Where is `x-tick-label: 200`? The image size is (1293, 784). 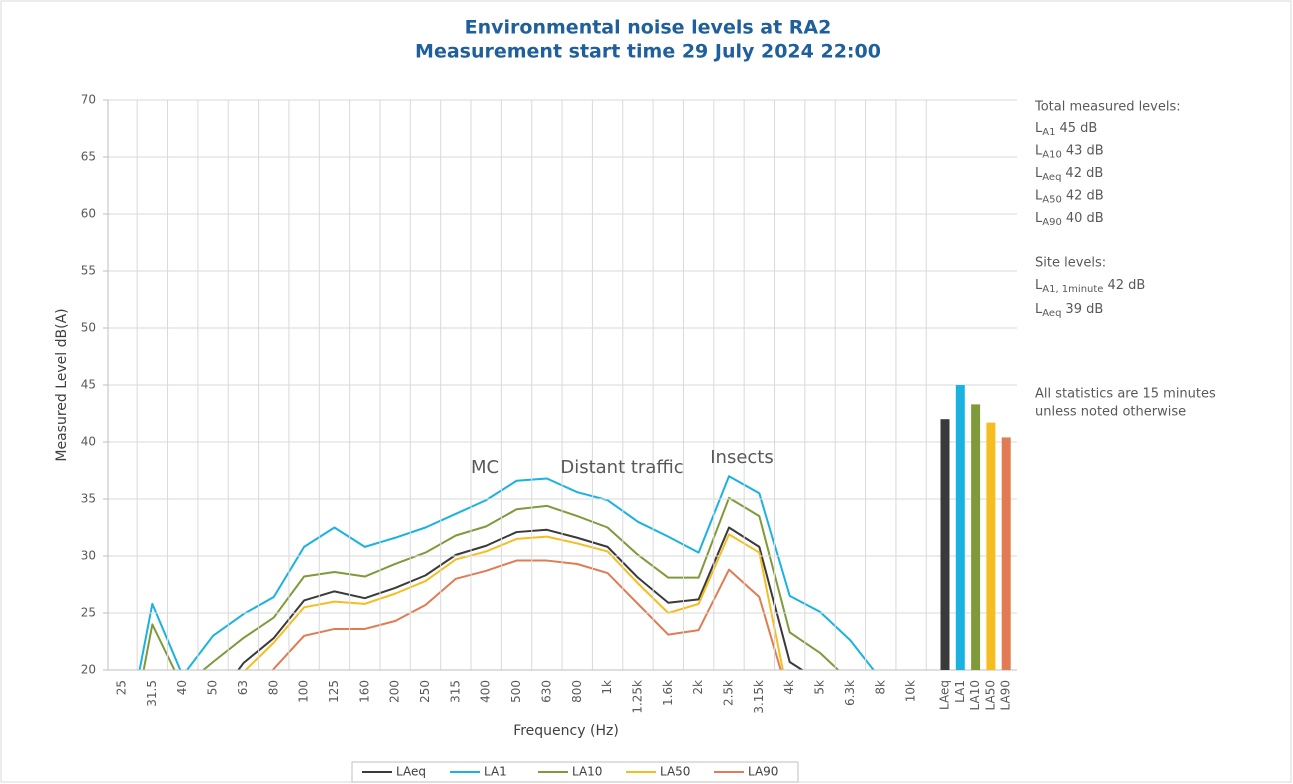 x-tick-label: 200 is located at coordinates (395, 691).